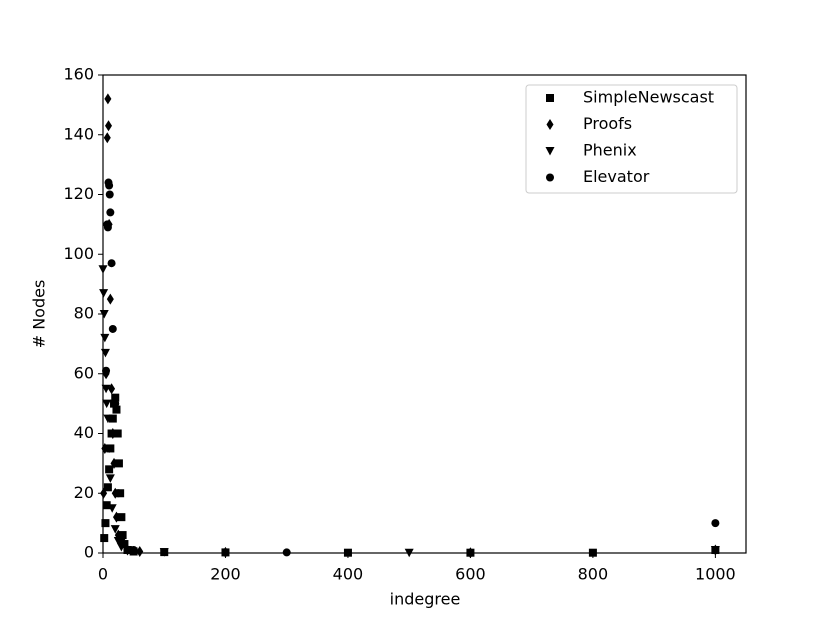 Image resolution: width=830 pixels, height=623 pixels. I want to click on x-tick-label: 1000, so click(715, 574).